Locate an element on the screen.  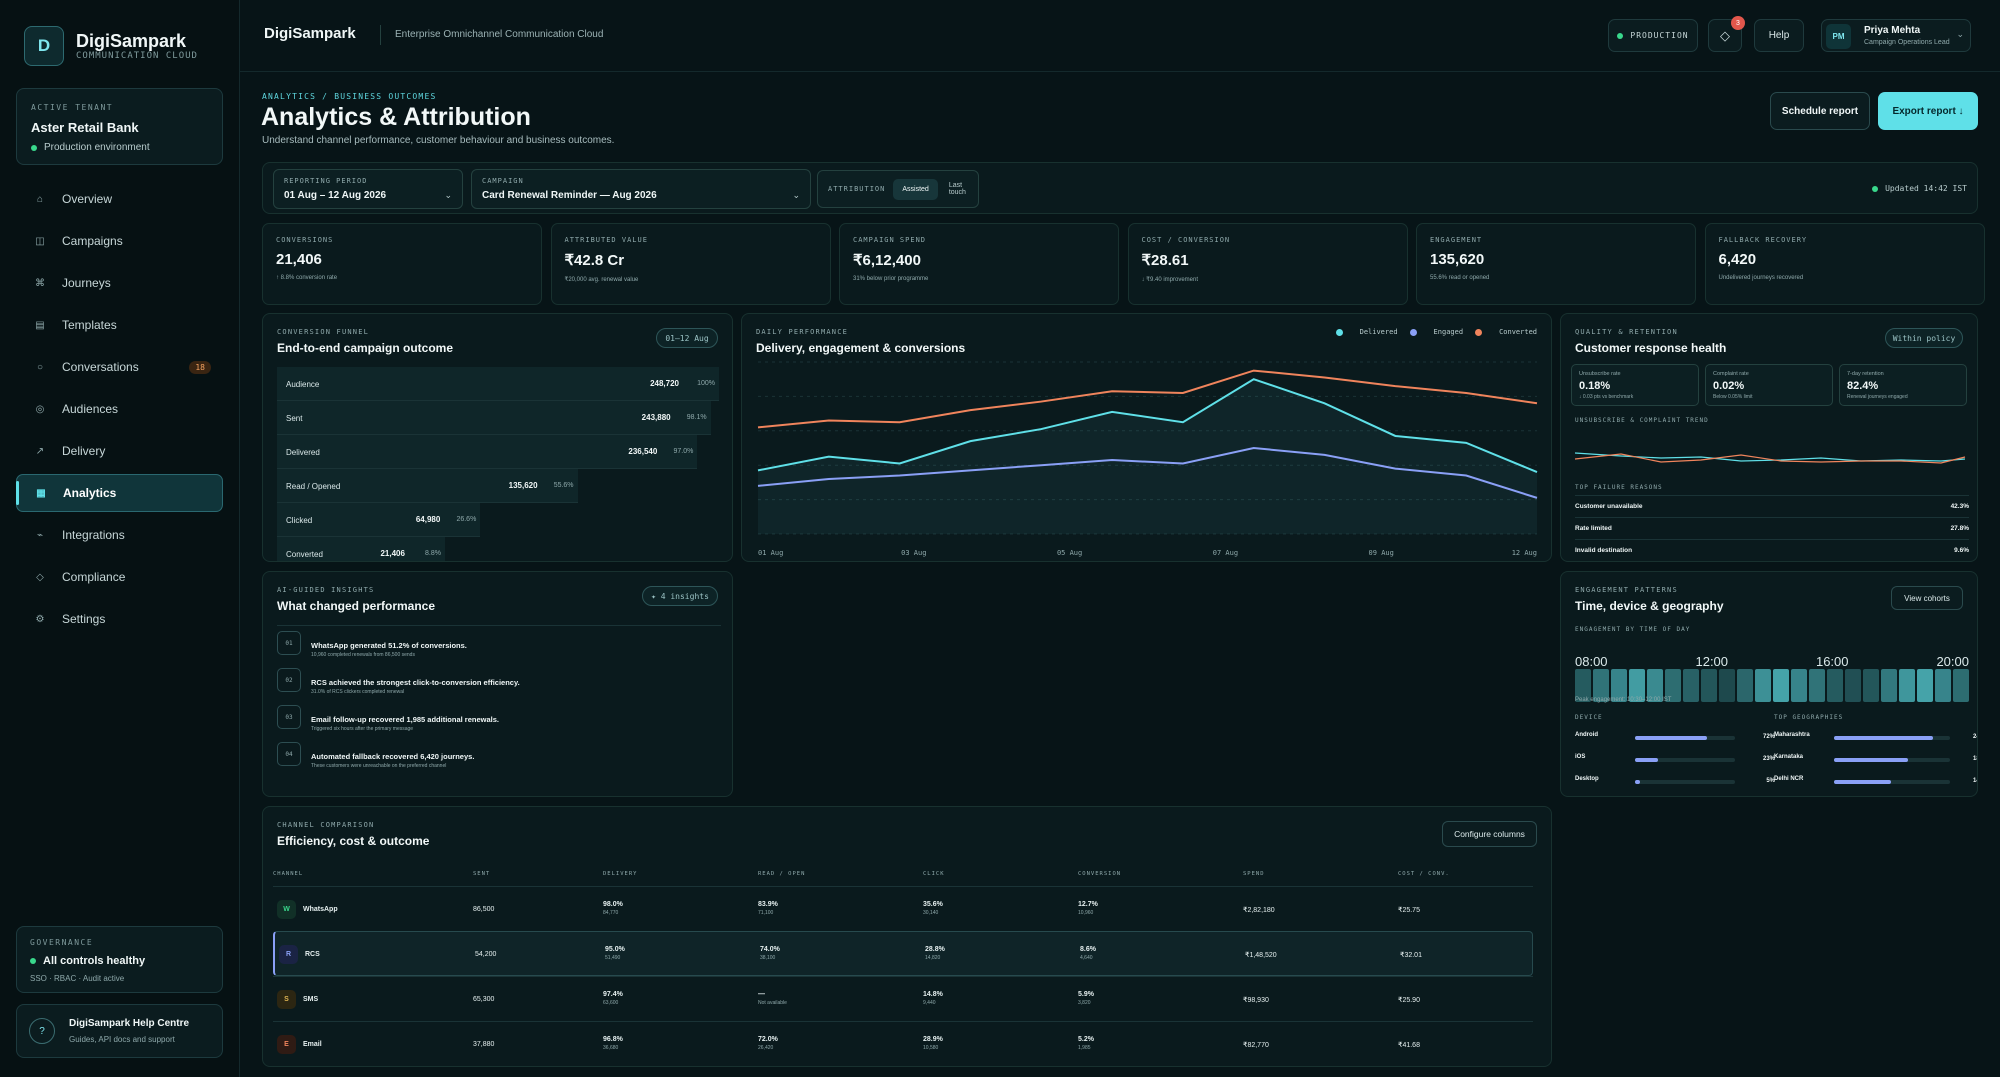
configure-columns-button: Configure columns is located at coordinates (1489, 834).